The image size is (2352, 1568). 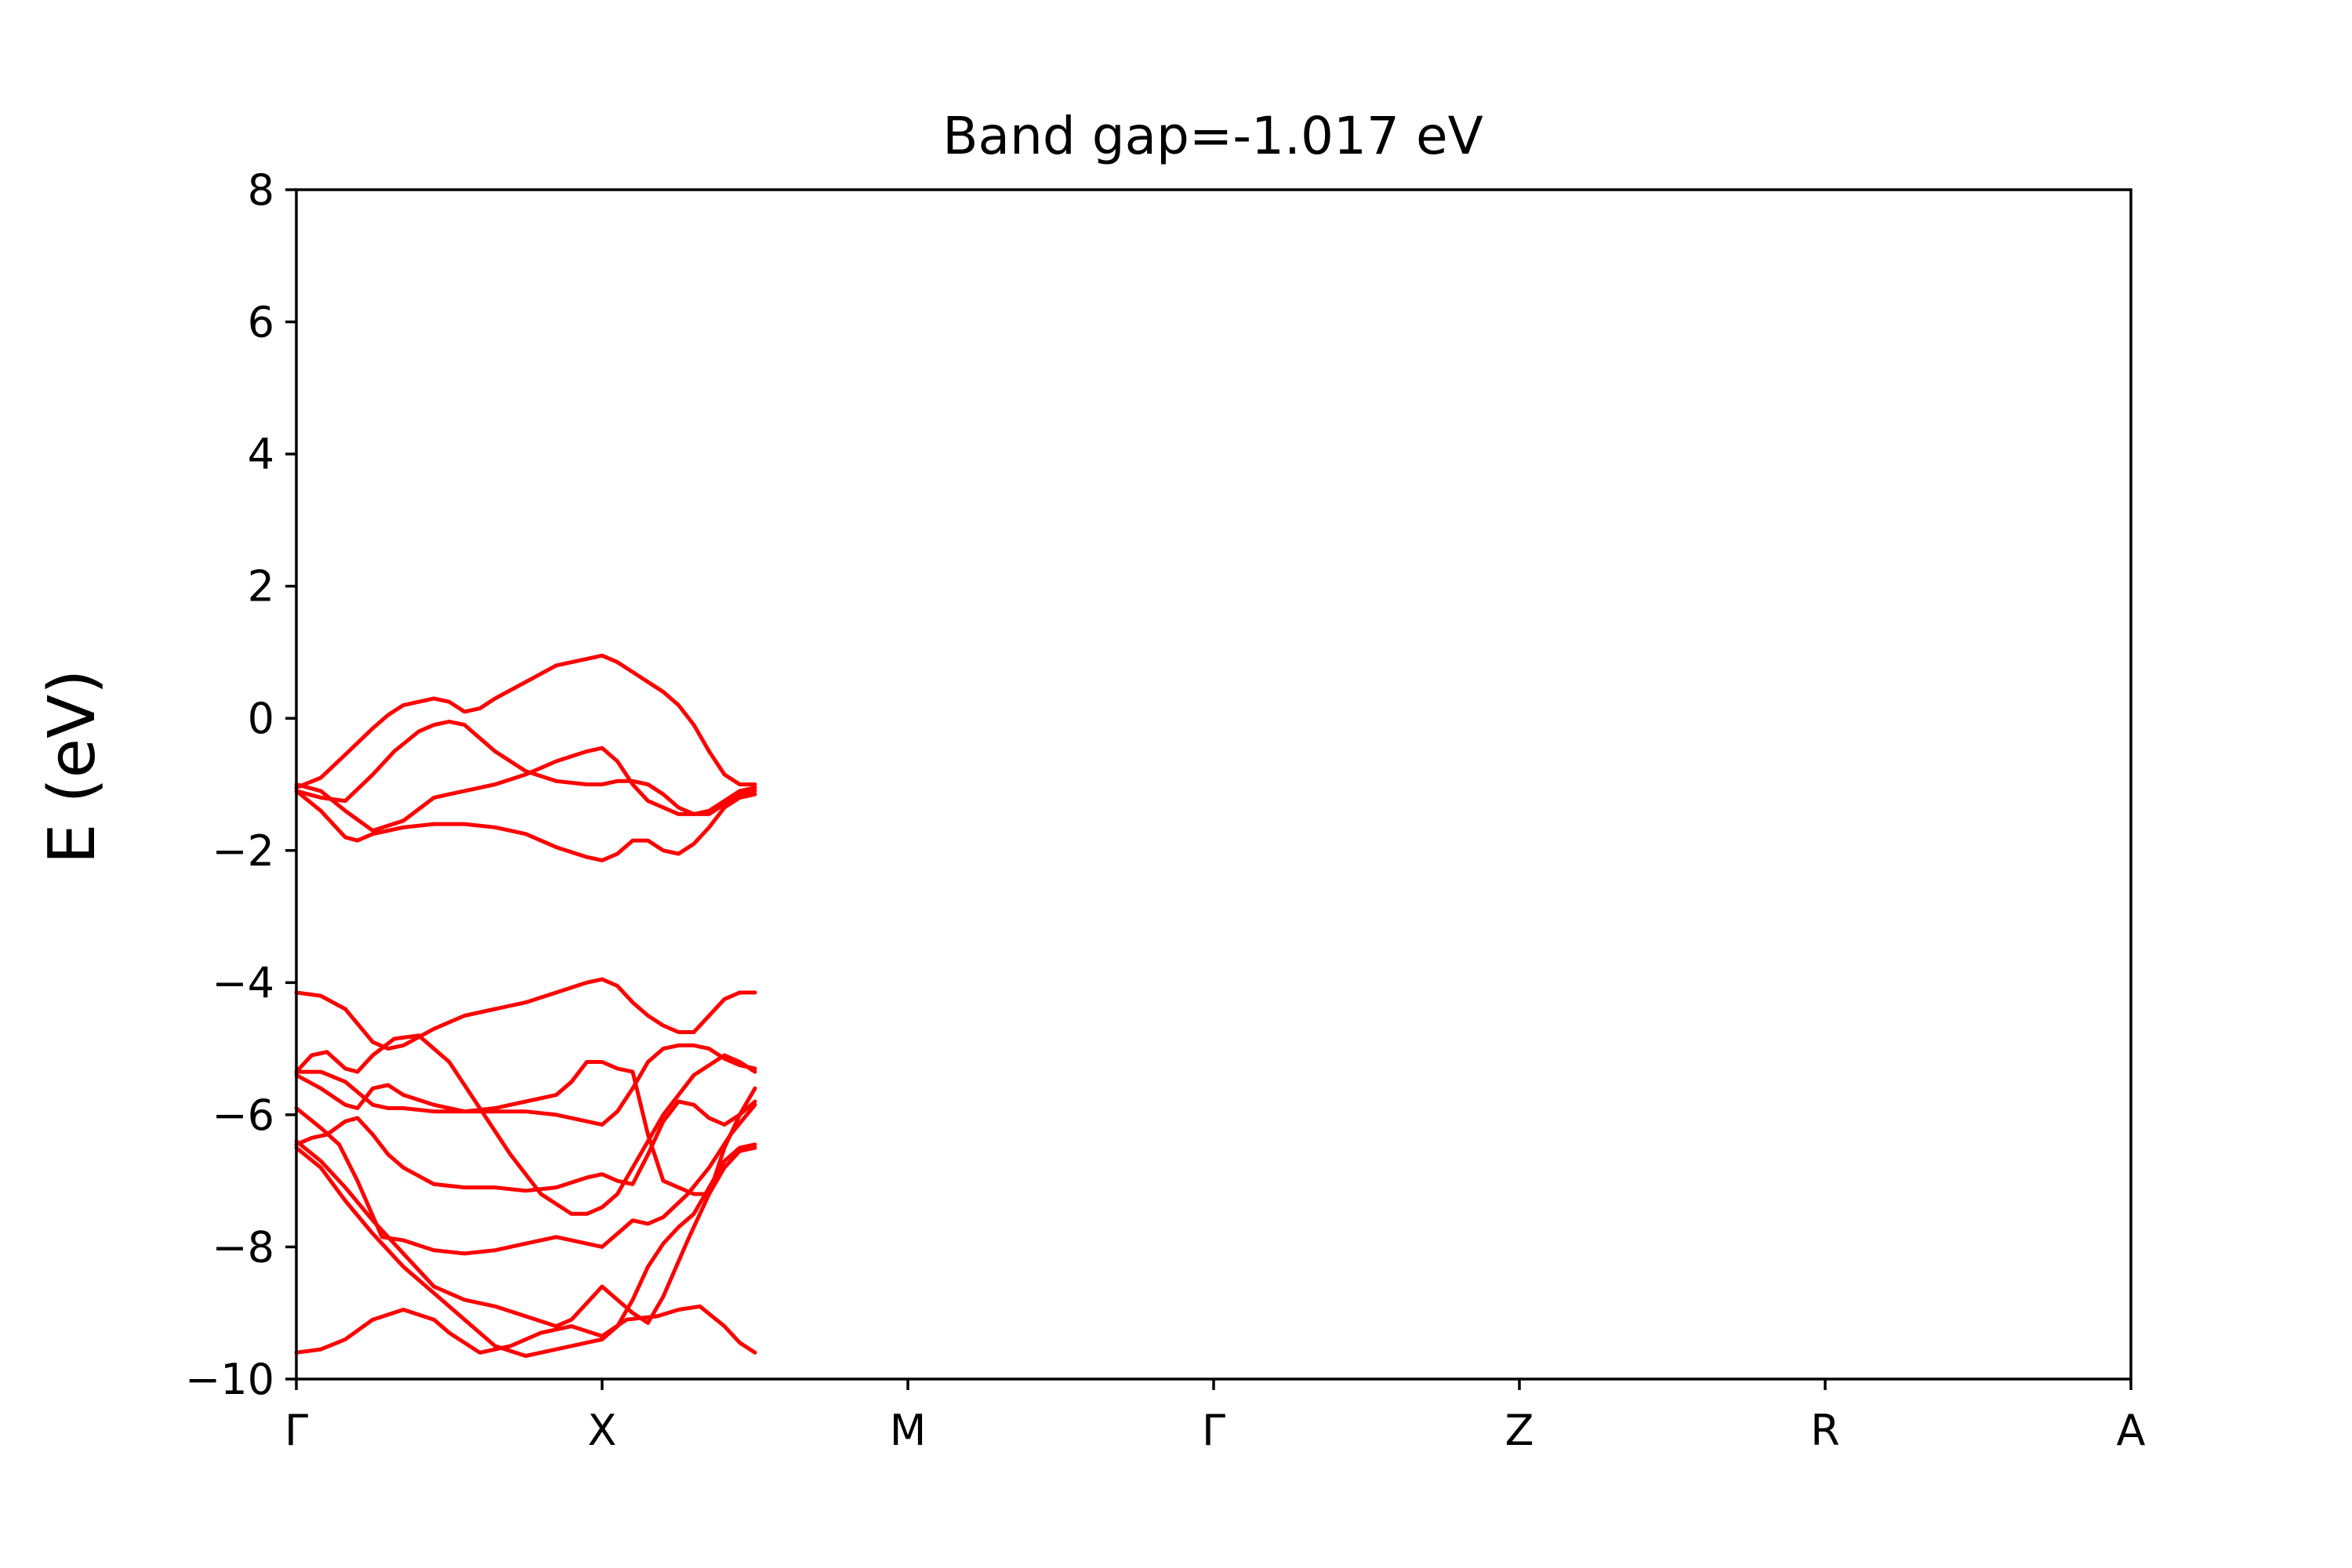 What do you see at coordinates (261, 587) in the screenshot?
I see `y-tick-label: 2` at bounding box center [261, 587].